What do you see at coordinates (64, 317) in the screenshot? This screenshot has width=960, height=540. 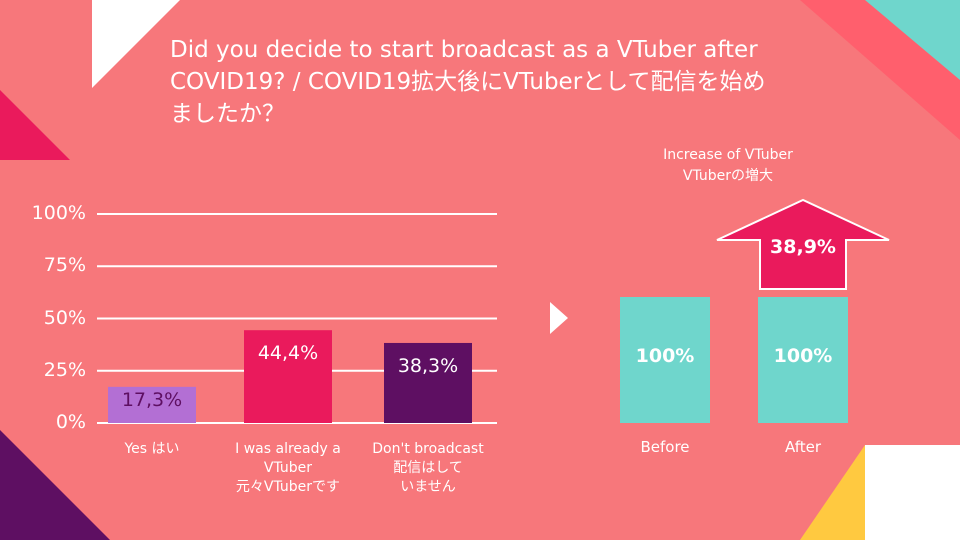 I see `y-tick-label: 50%` at bounding box center [64, 317].